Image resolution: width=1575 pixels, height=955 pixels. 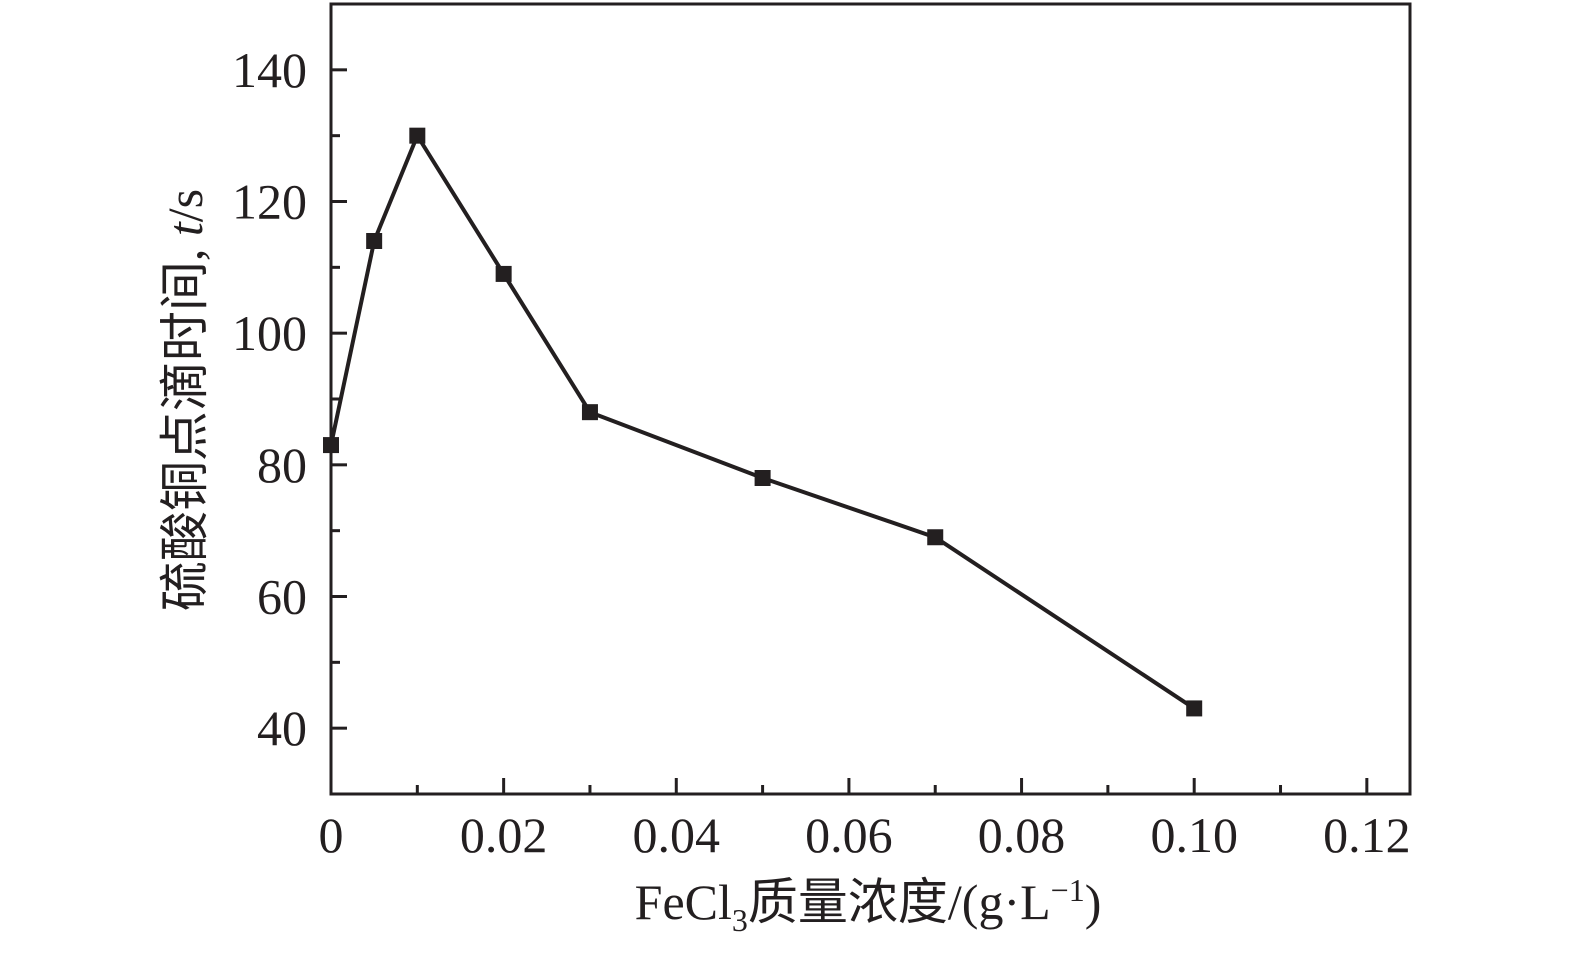 I want to click on y-axis-label-variable: t, so click(x=185, y=228).